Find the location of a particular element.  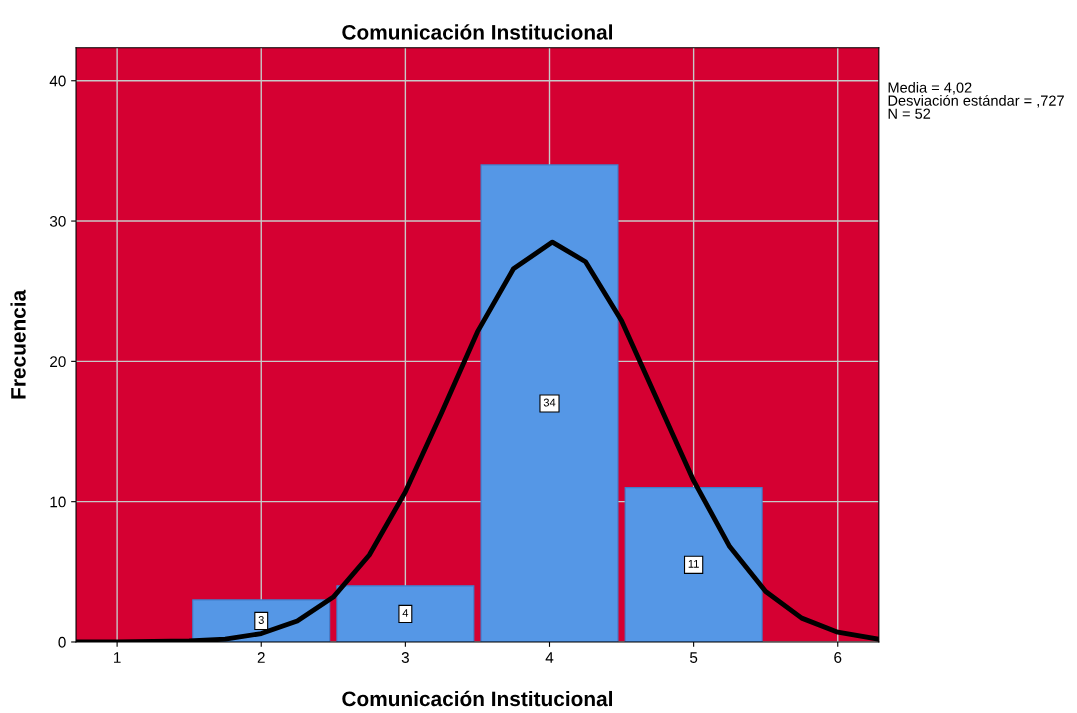

x-tick-label: 6 is located at coordinates (838, 657).